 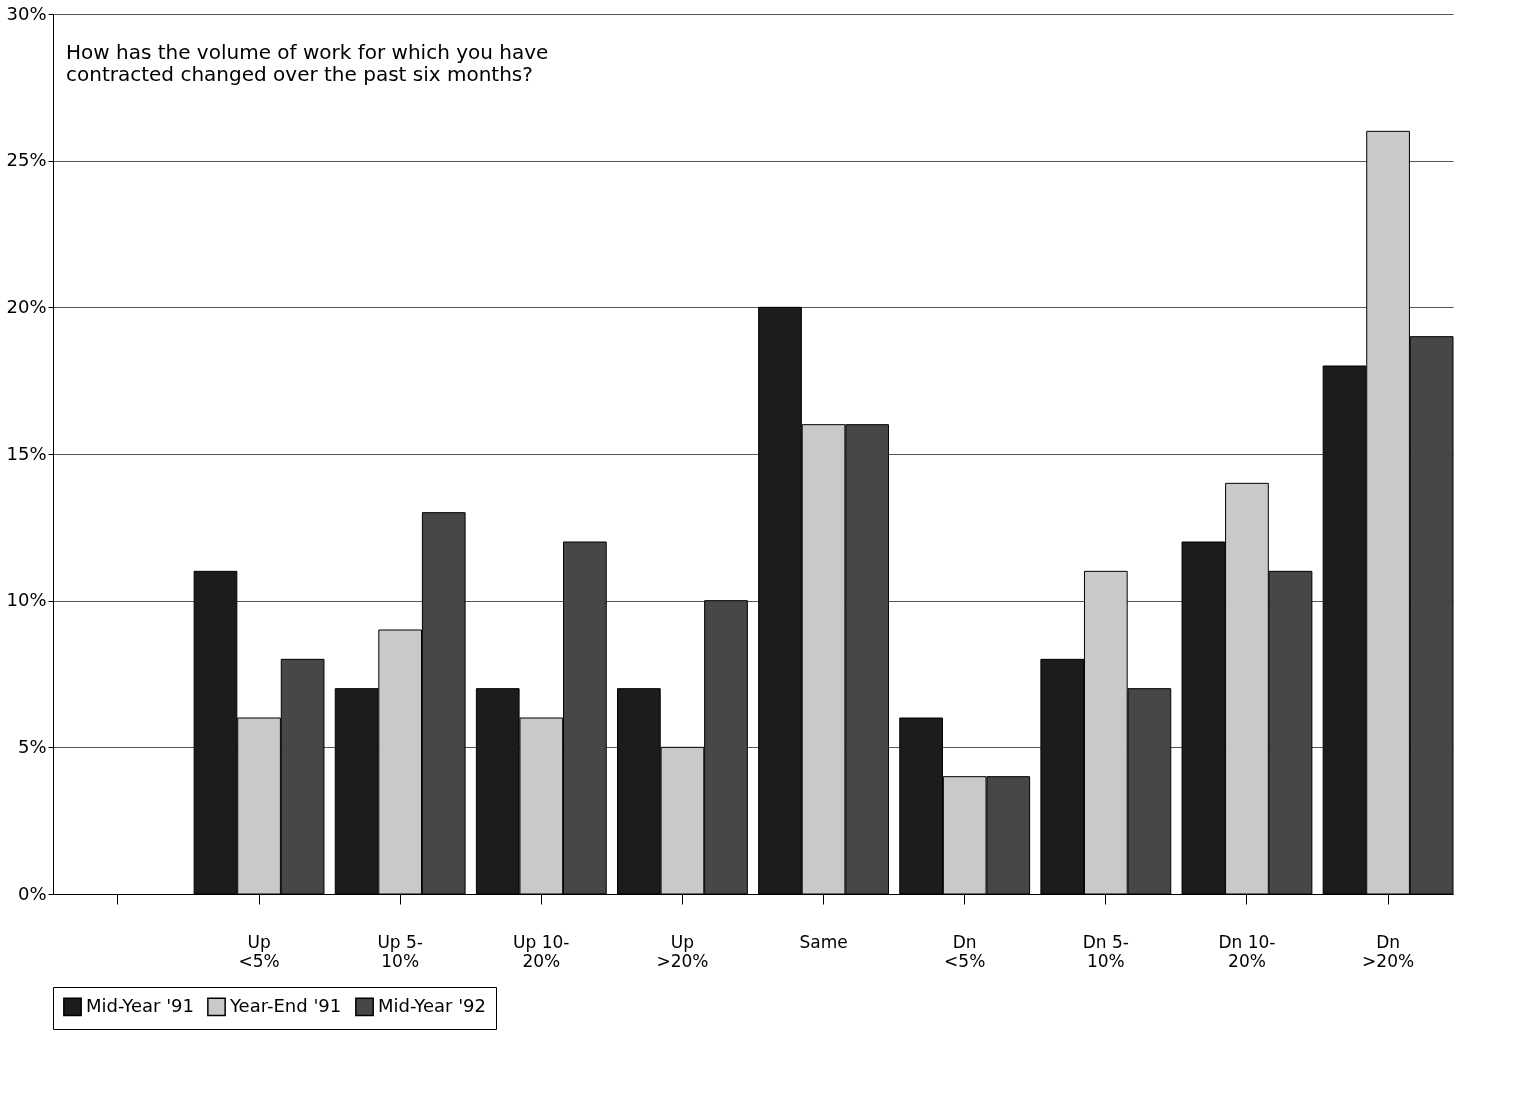 I want to click on x-tick-label: Up 10- 20%, so click(x=541, y=951).